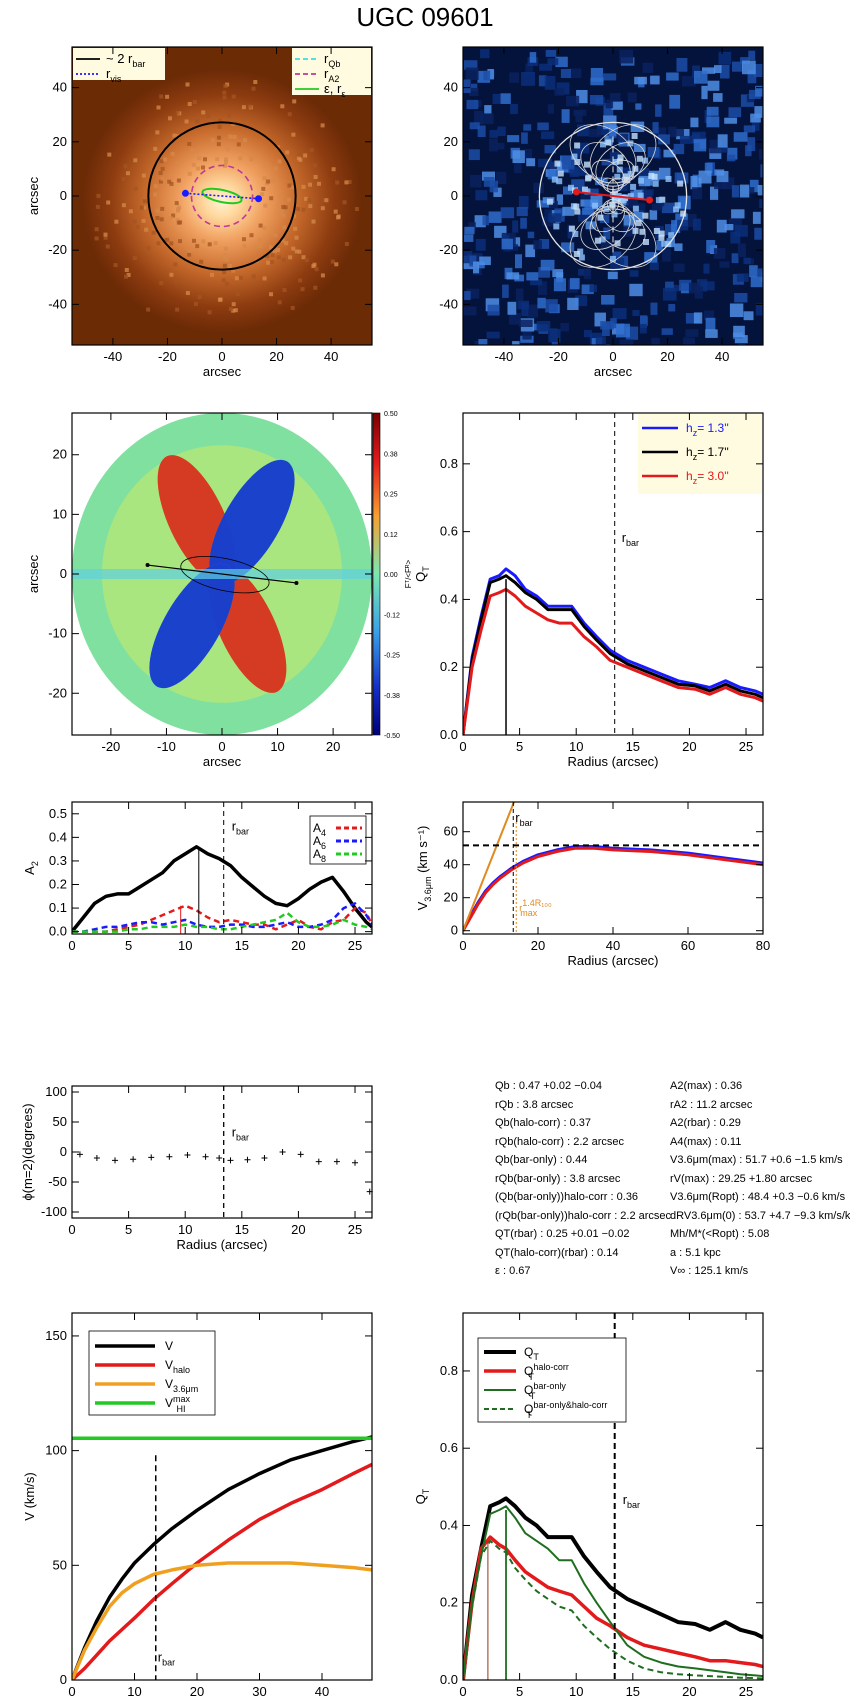  I want to click on colorbar-tick-label: -0.12, so click(392, 615).